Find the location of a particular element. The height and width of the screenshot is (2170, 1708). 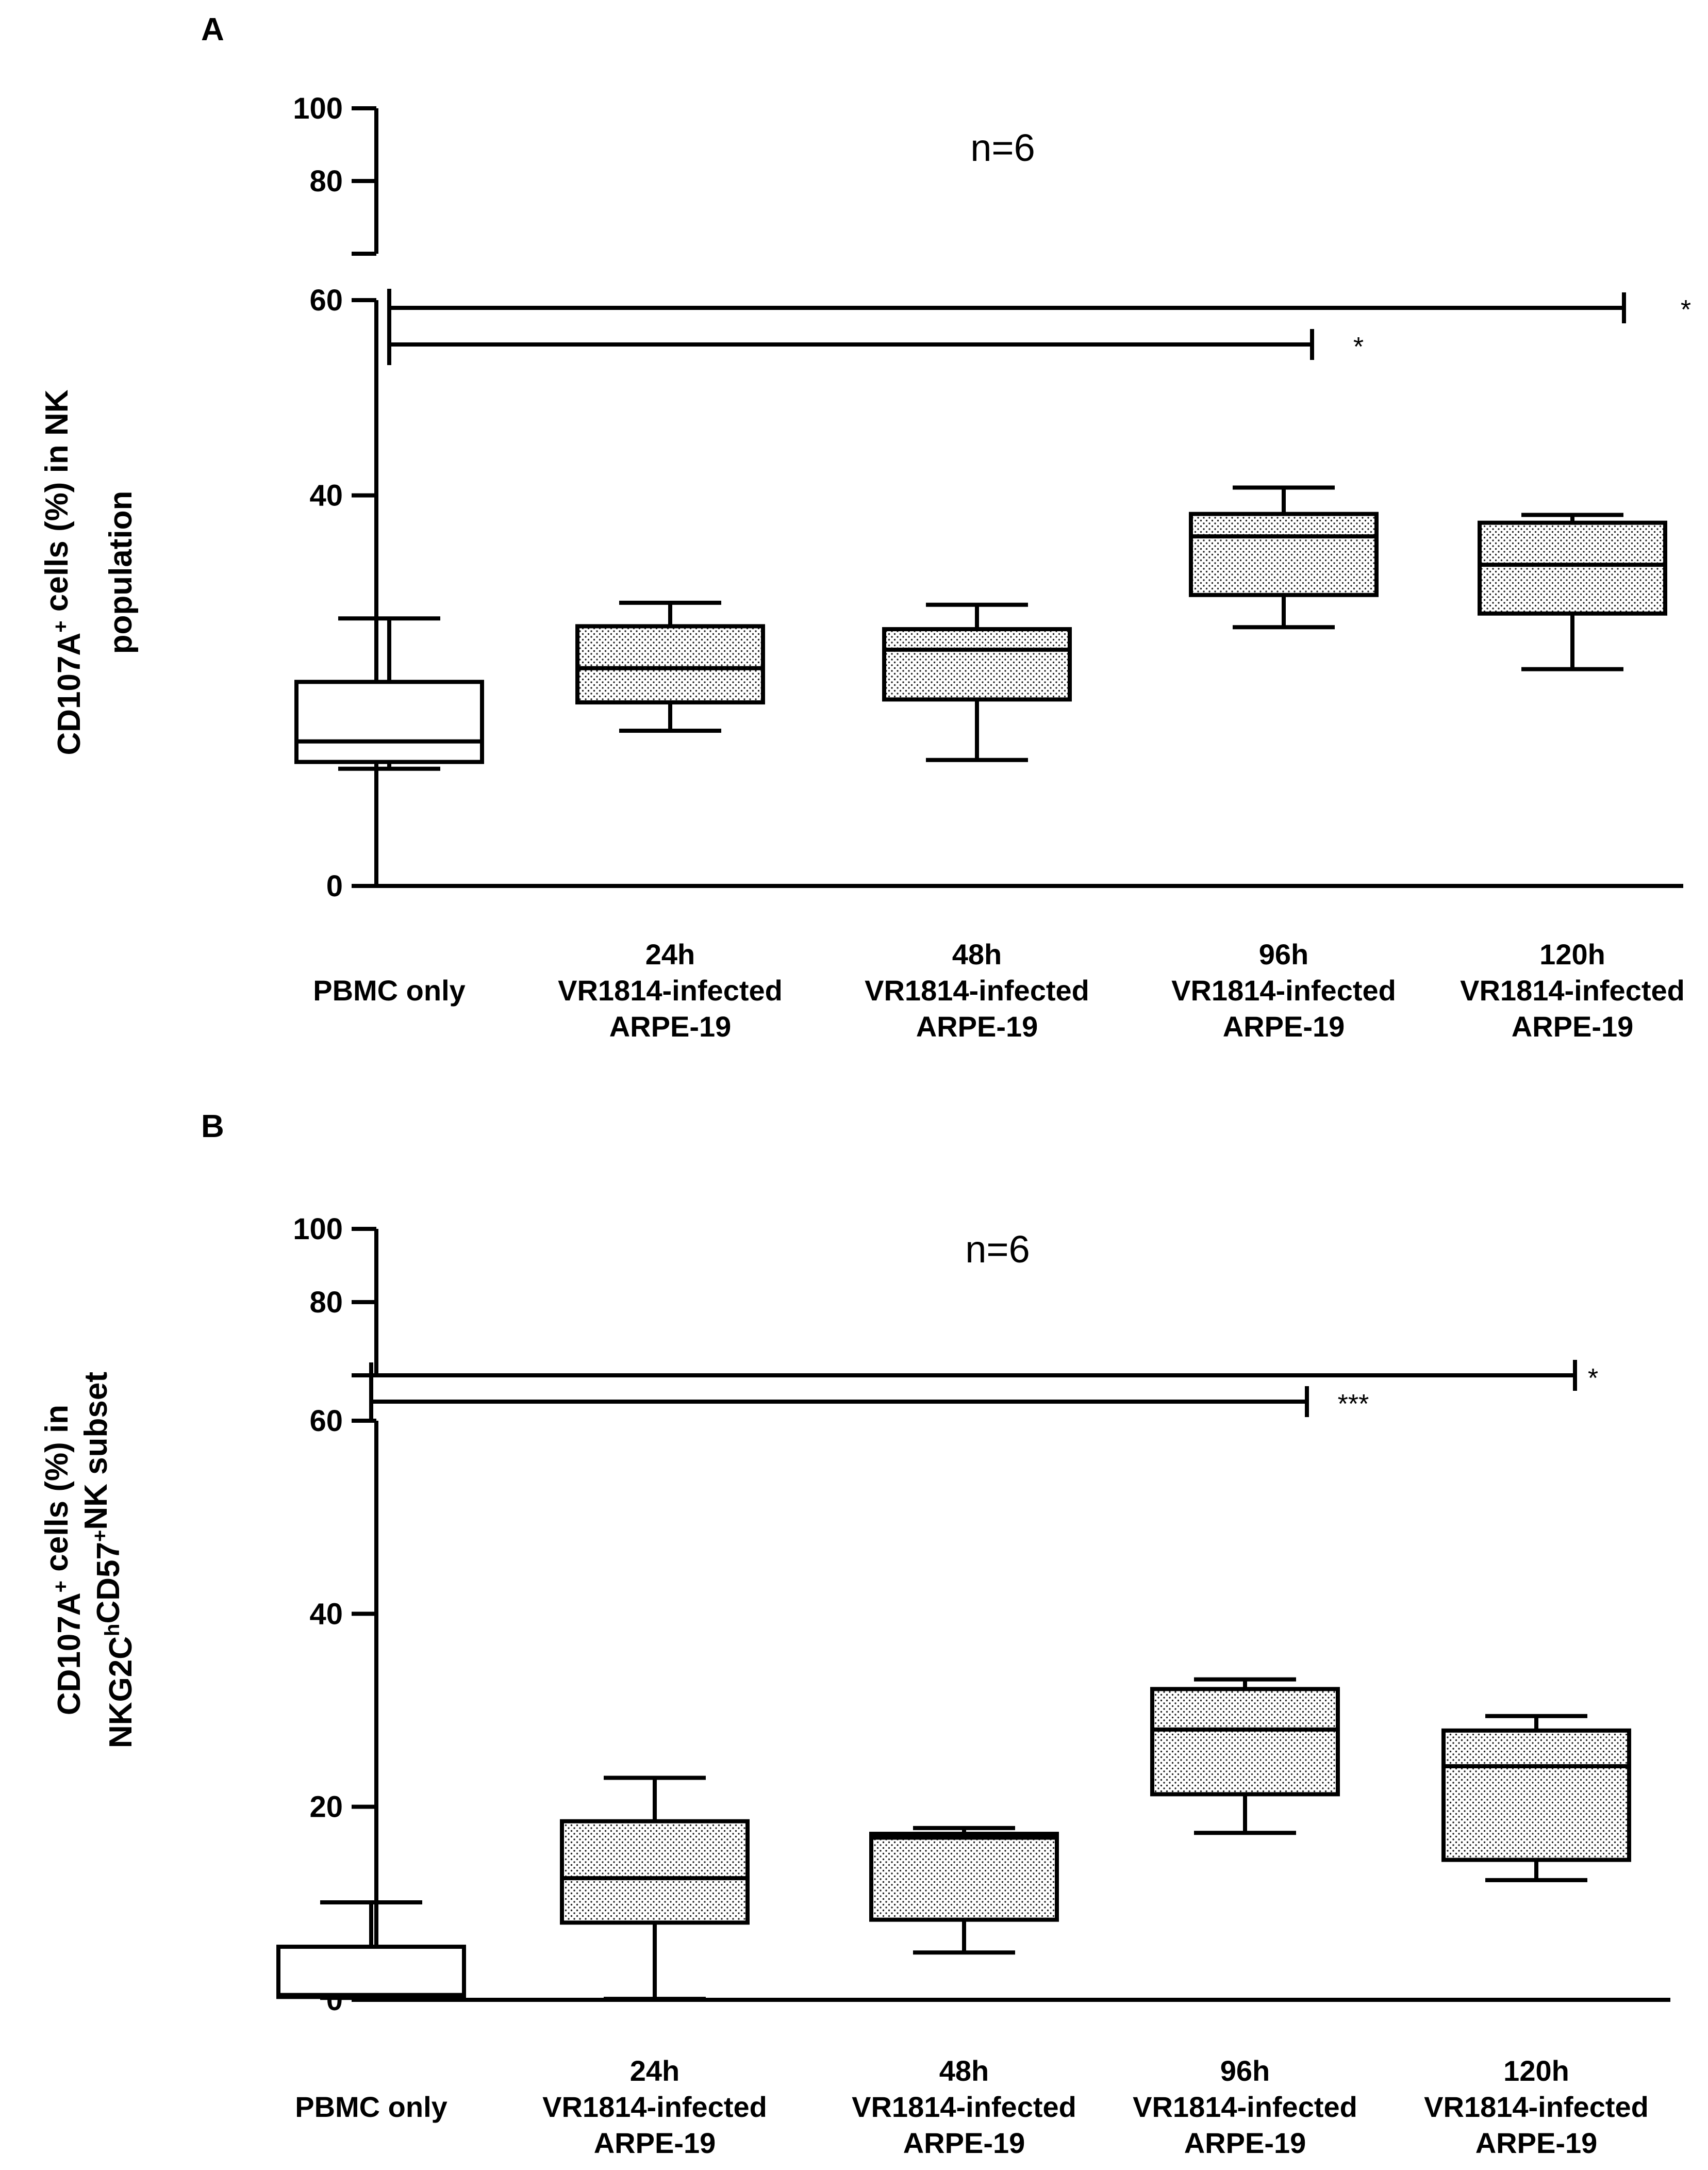

y-axis-label-line: population is located at coordinates (121, 572).